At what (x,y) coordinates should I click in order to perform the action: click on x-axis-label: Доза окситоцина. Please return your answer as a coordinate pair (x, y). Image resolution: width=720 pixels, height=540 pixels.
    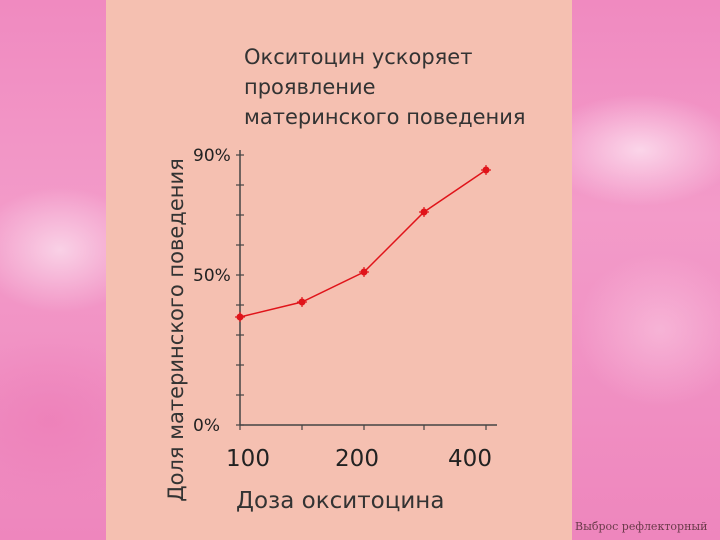
    Looking at the image, I should click on (340, 501).